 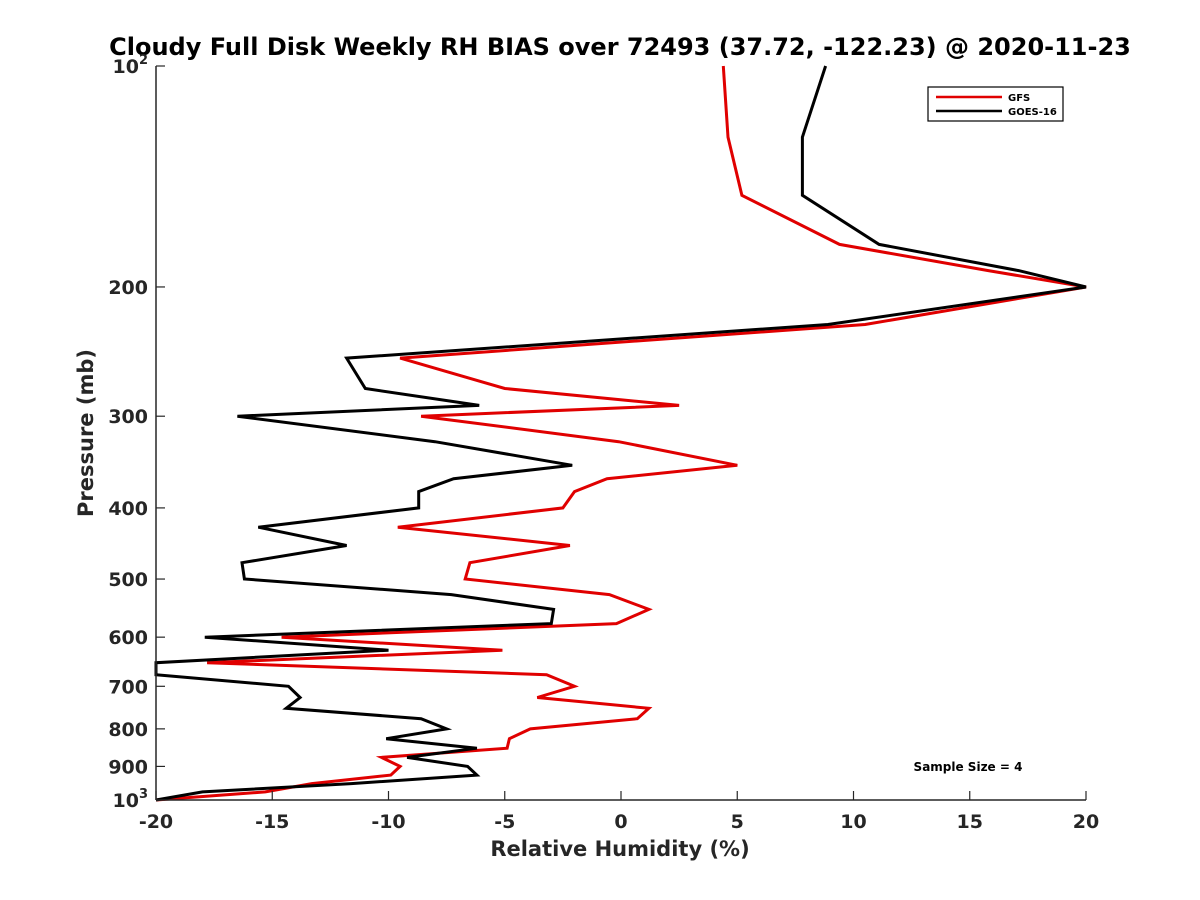 I want to click on legend: GFS GOES-16, so click(x=995, y=104).